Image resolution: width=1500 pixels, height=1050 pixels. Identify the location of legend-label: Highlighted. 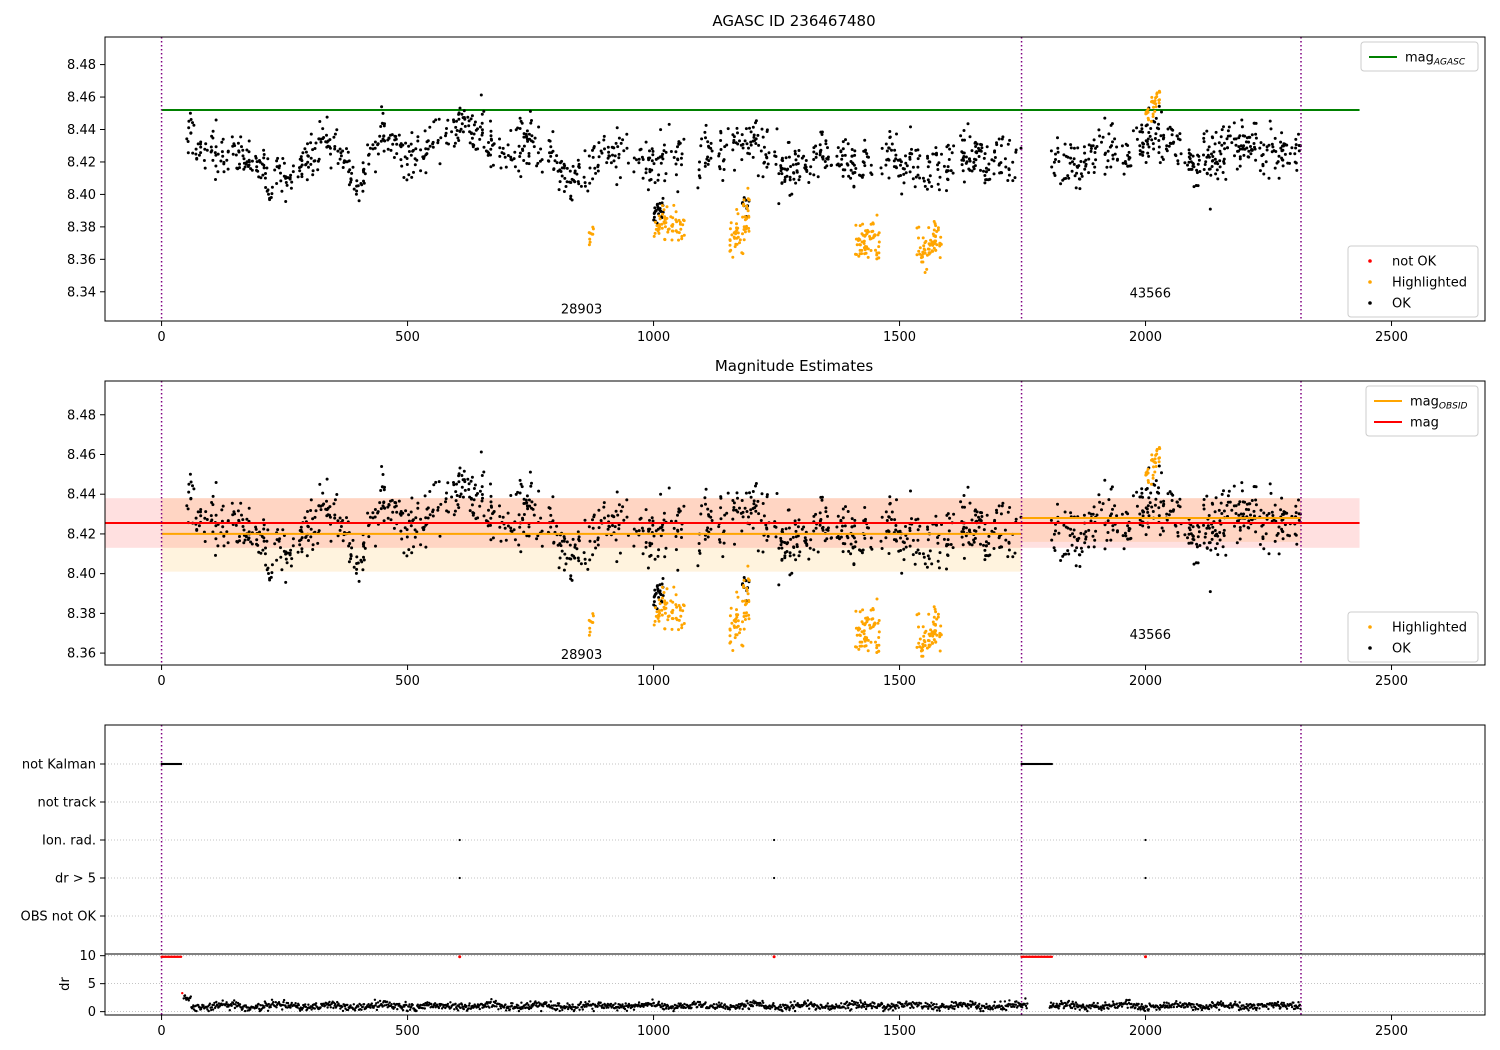
(1429, 283).